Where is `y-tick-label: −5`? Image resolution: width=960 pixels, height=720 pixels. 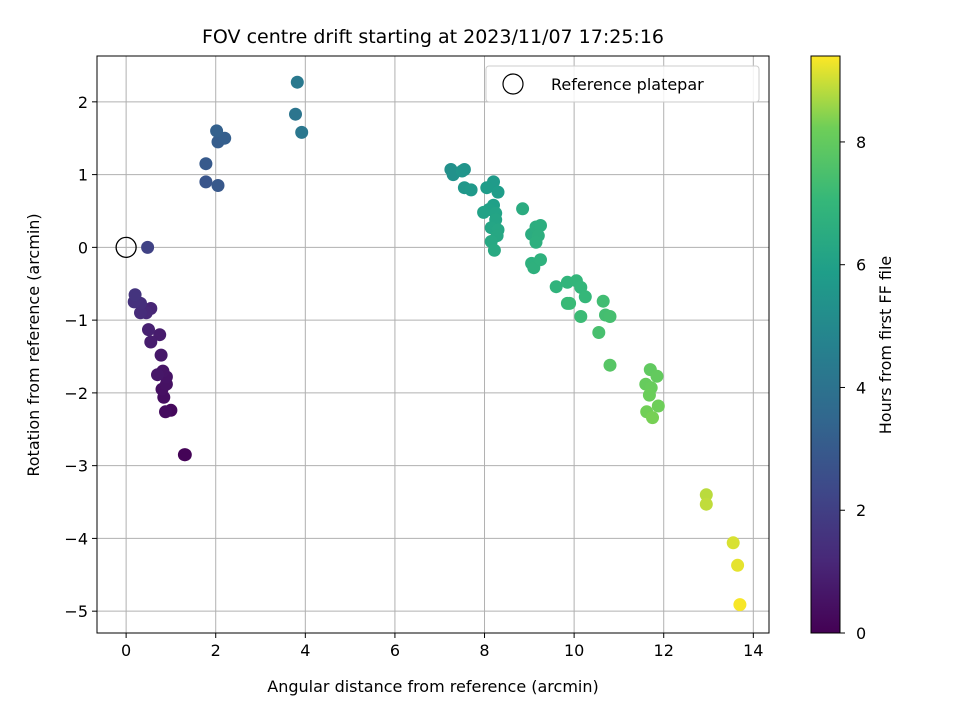 y-tick-label: −5 is located at coordinates (76, 611).